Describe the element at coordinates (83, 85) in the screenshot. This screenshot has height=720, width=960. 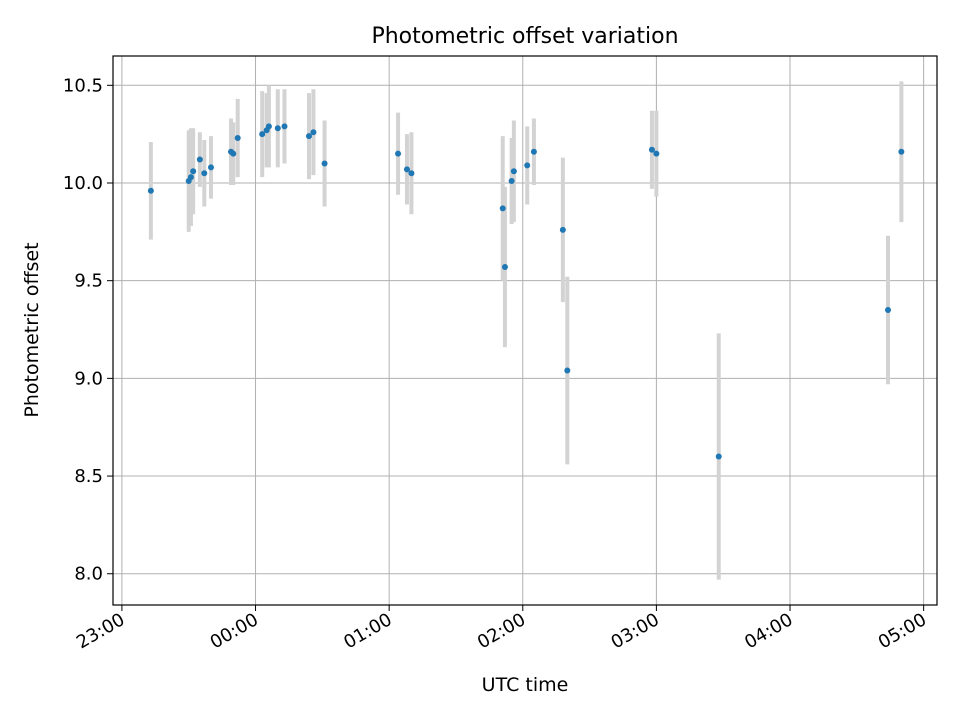
I see `y-tick-label: 10.5` at that location.